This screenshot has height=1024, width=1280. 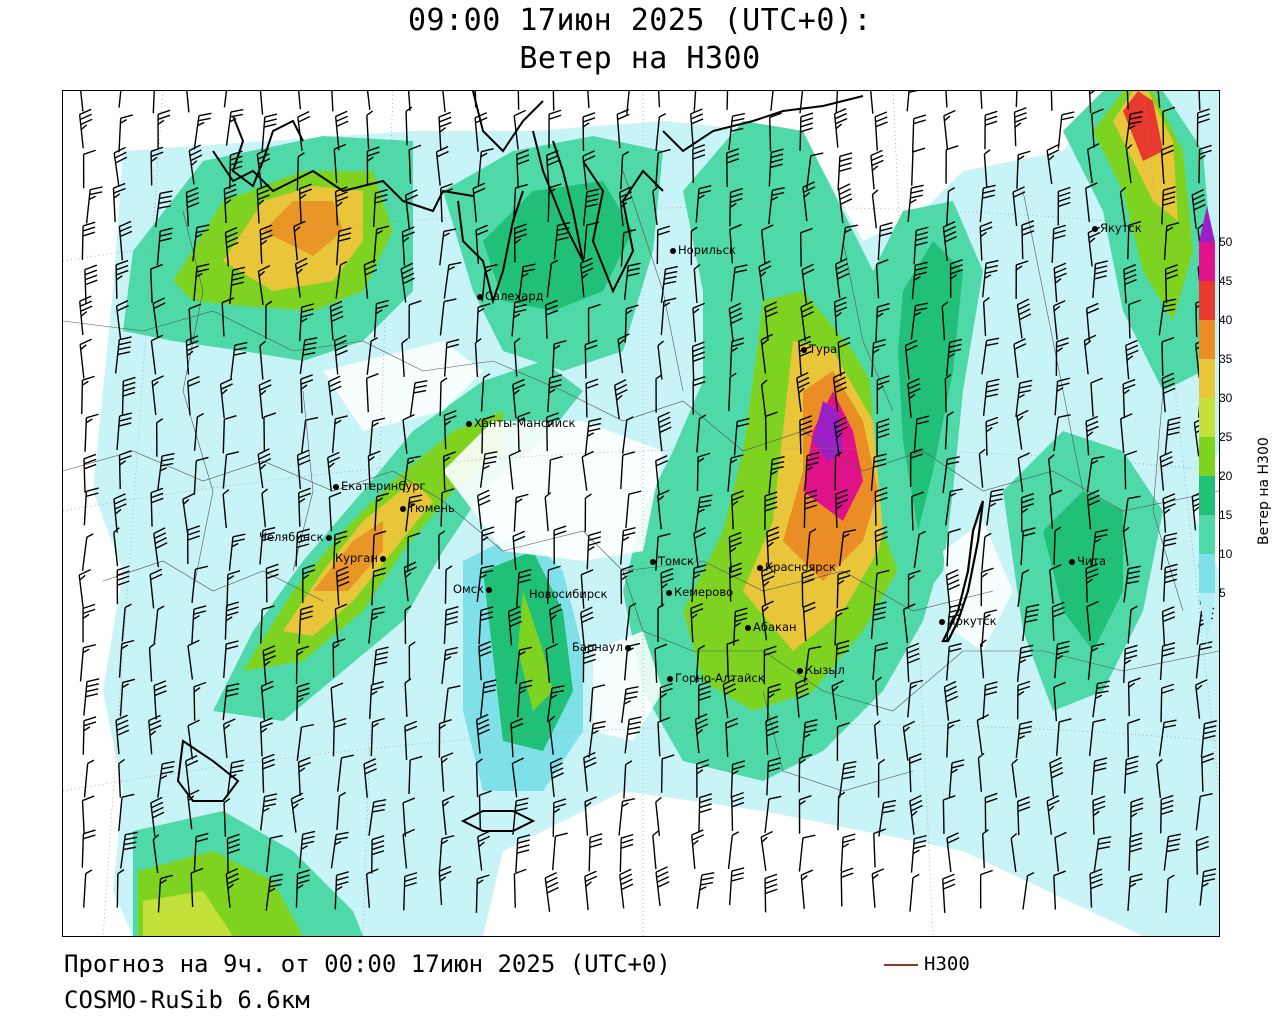 What do you see at coordinates (968, 621) in the screenshot?
I see `city-irkutsk: Иркутск` at bounding box center [968, 621].